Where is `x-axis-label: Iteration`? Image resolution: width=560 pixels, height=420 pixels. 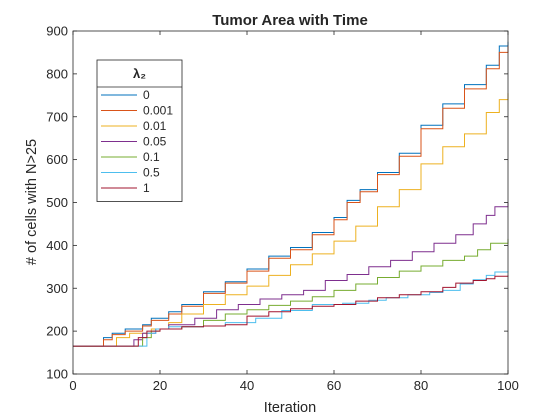 x-axis-label: Iteration is located at coordinates (290, 408).